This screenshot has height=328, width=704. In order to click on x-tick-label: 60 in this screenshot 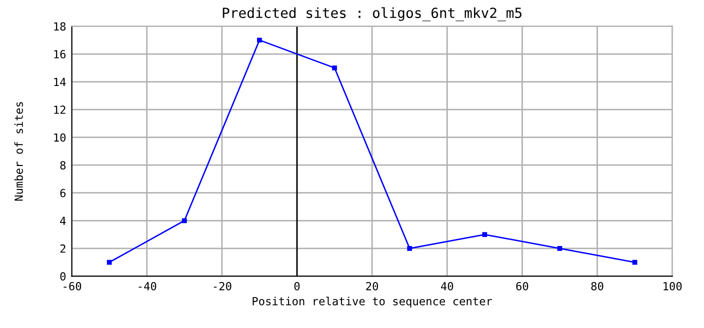, I will do `click(522, 286)`.